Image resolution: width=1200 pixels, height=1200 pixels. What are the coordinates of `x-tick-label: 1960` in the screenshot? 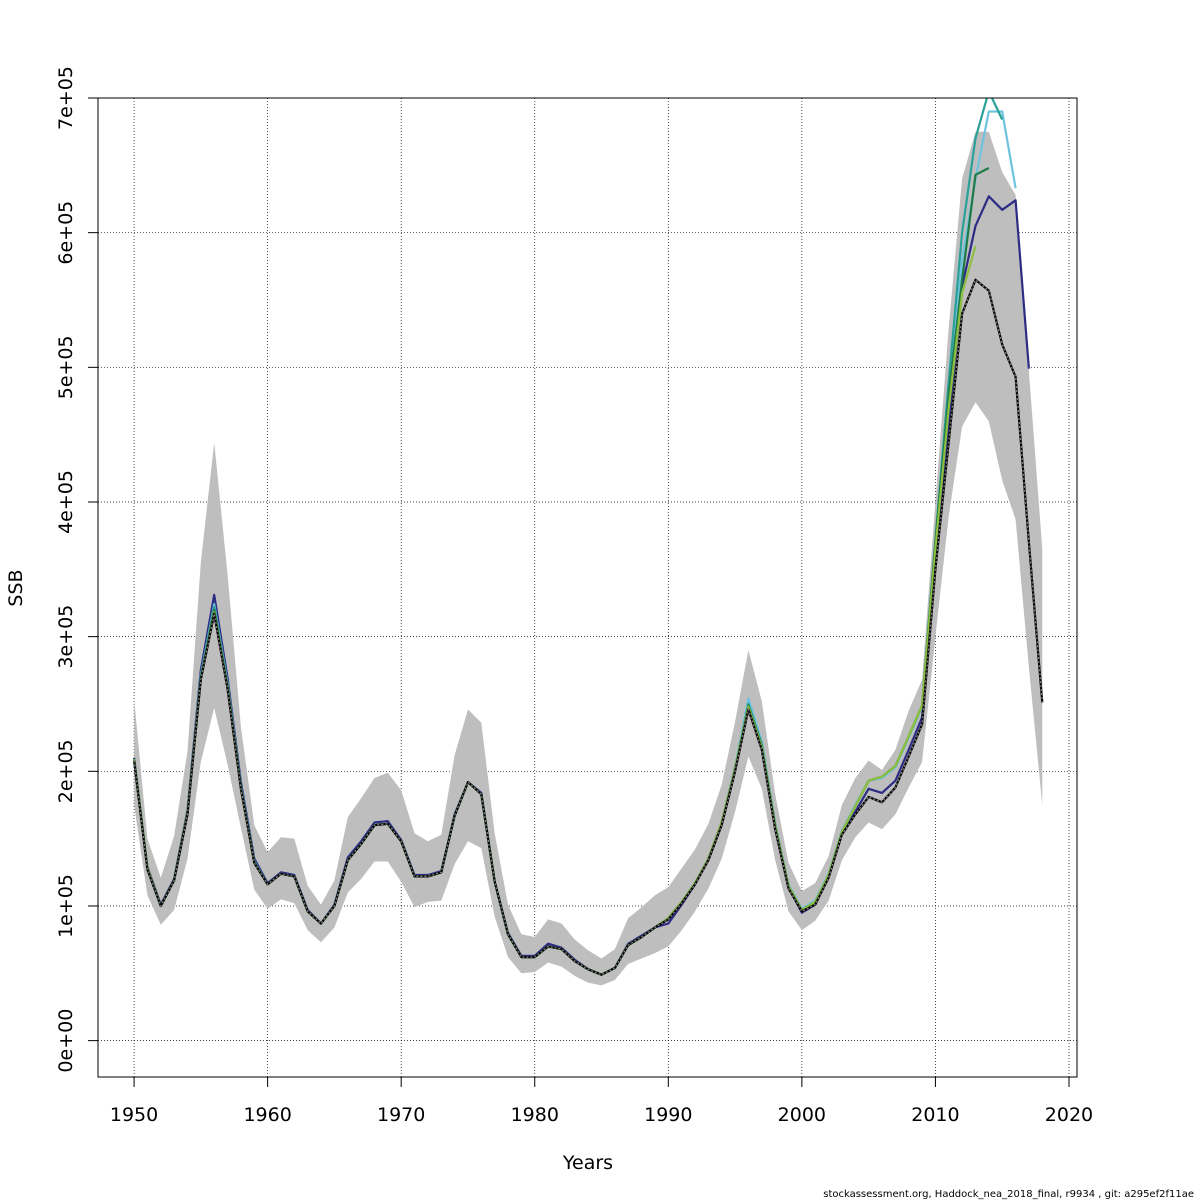 It's located at (267, 1115).